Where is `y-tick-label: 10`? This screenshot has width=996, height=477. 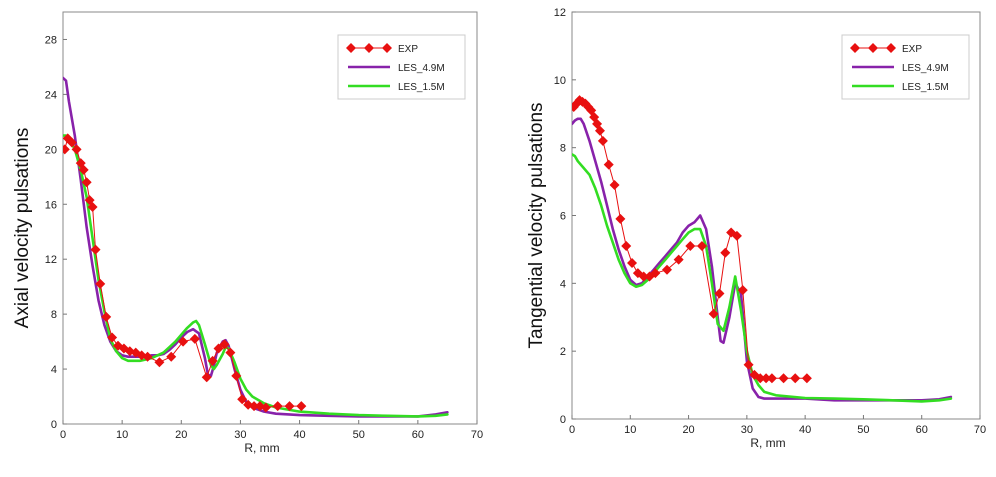
y-tick-label: 10 is located at coordinates (560, 81).